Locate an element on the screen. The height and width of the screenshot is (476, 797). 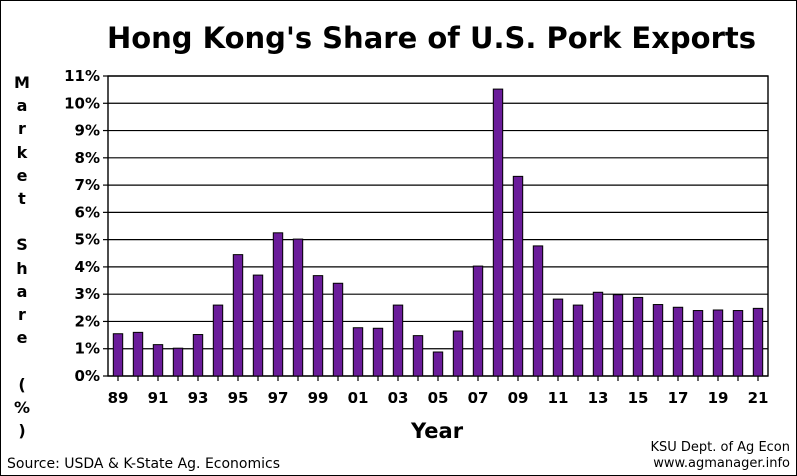
source-note: Source: USDA & K-State Ag. Economics is located at coordinates (144, 464).